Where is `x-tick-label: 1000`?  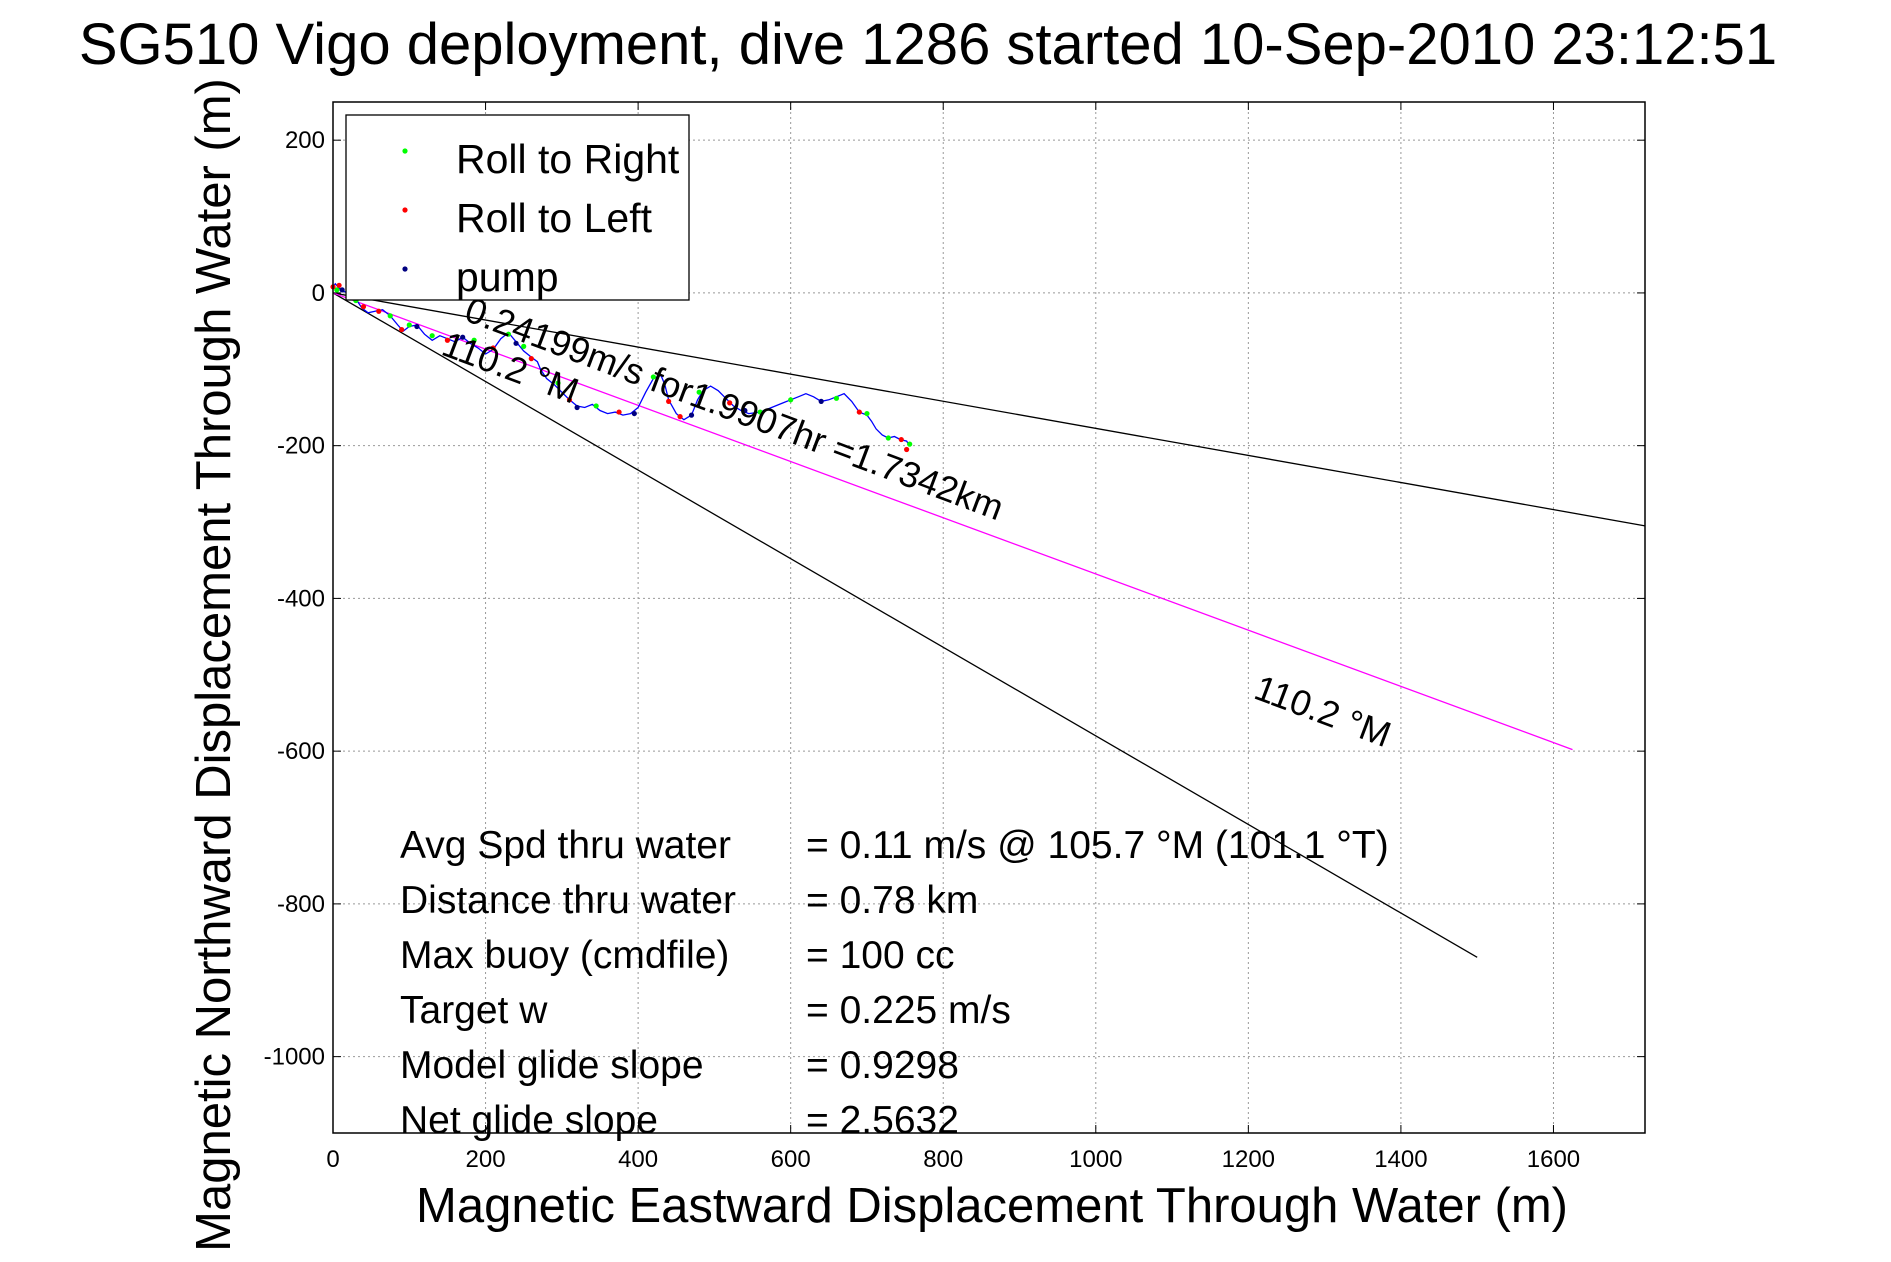
x-tick-label: 1000 is located at coordinates (1095, 1159).